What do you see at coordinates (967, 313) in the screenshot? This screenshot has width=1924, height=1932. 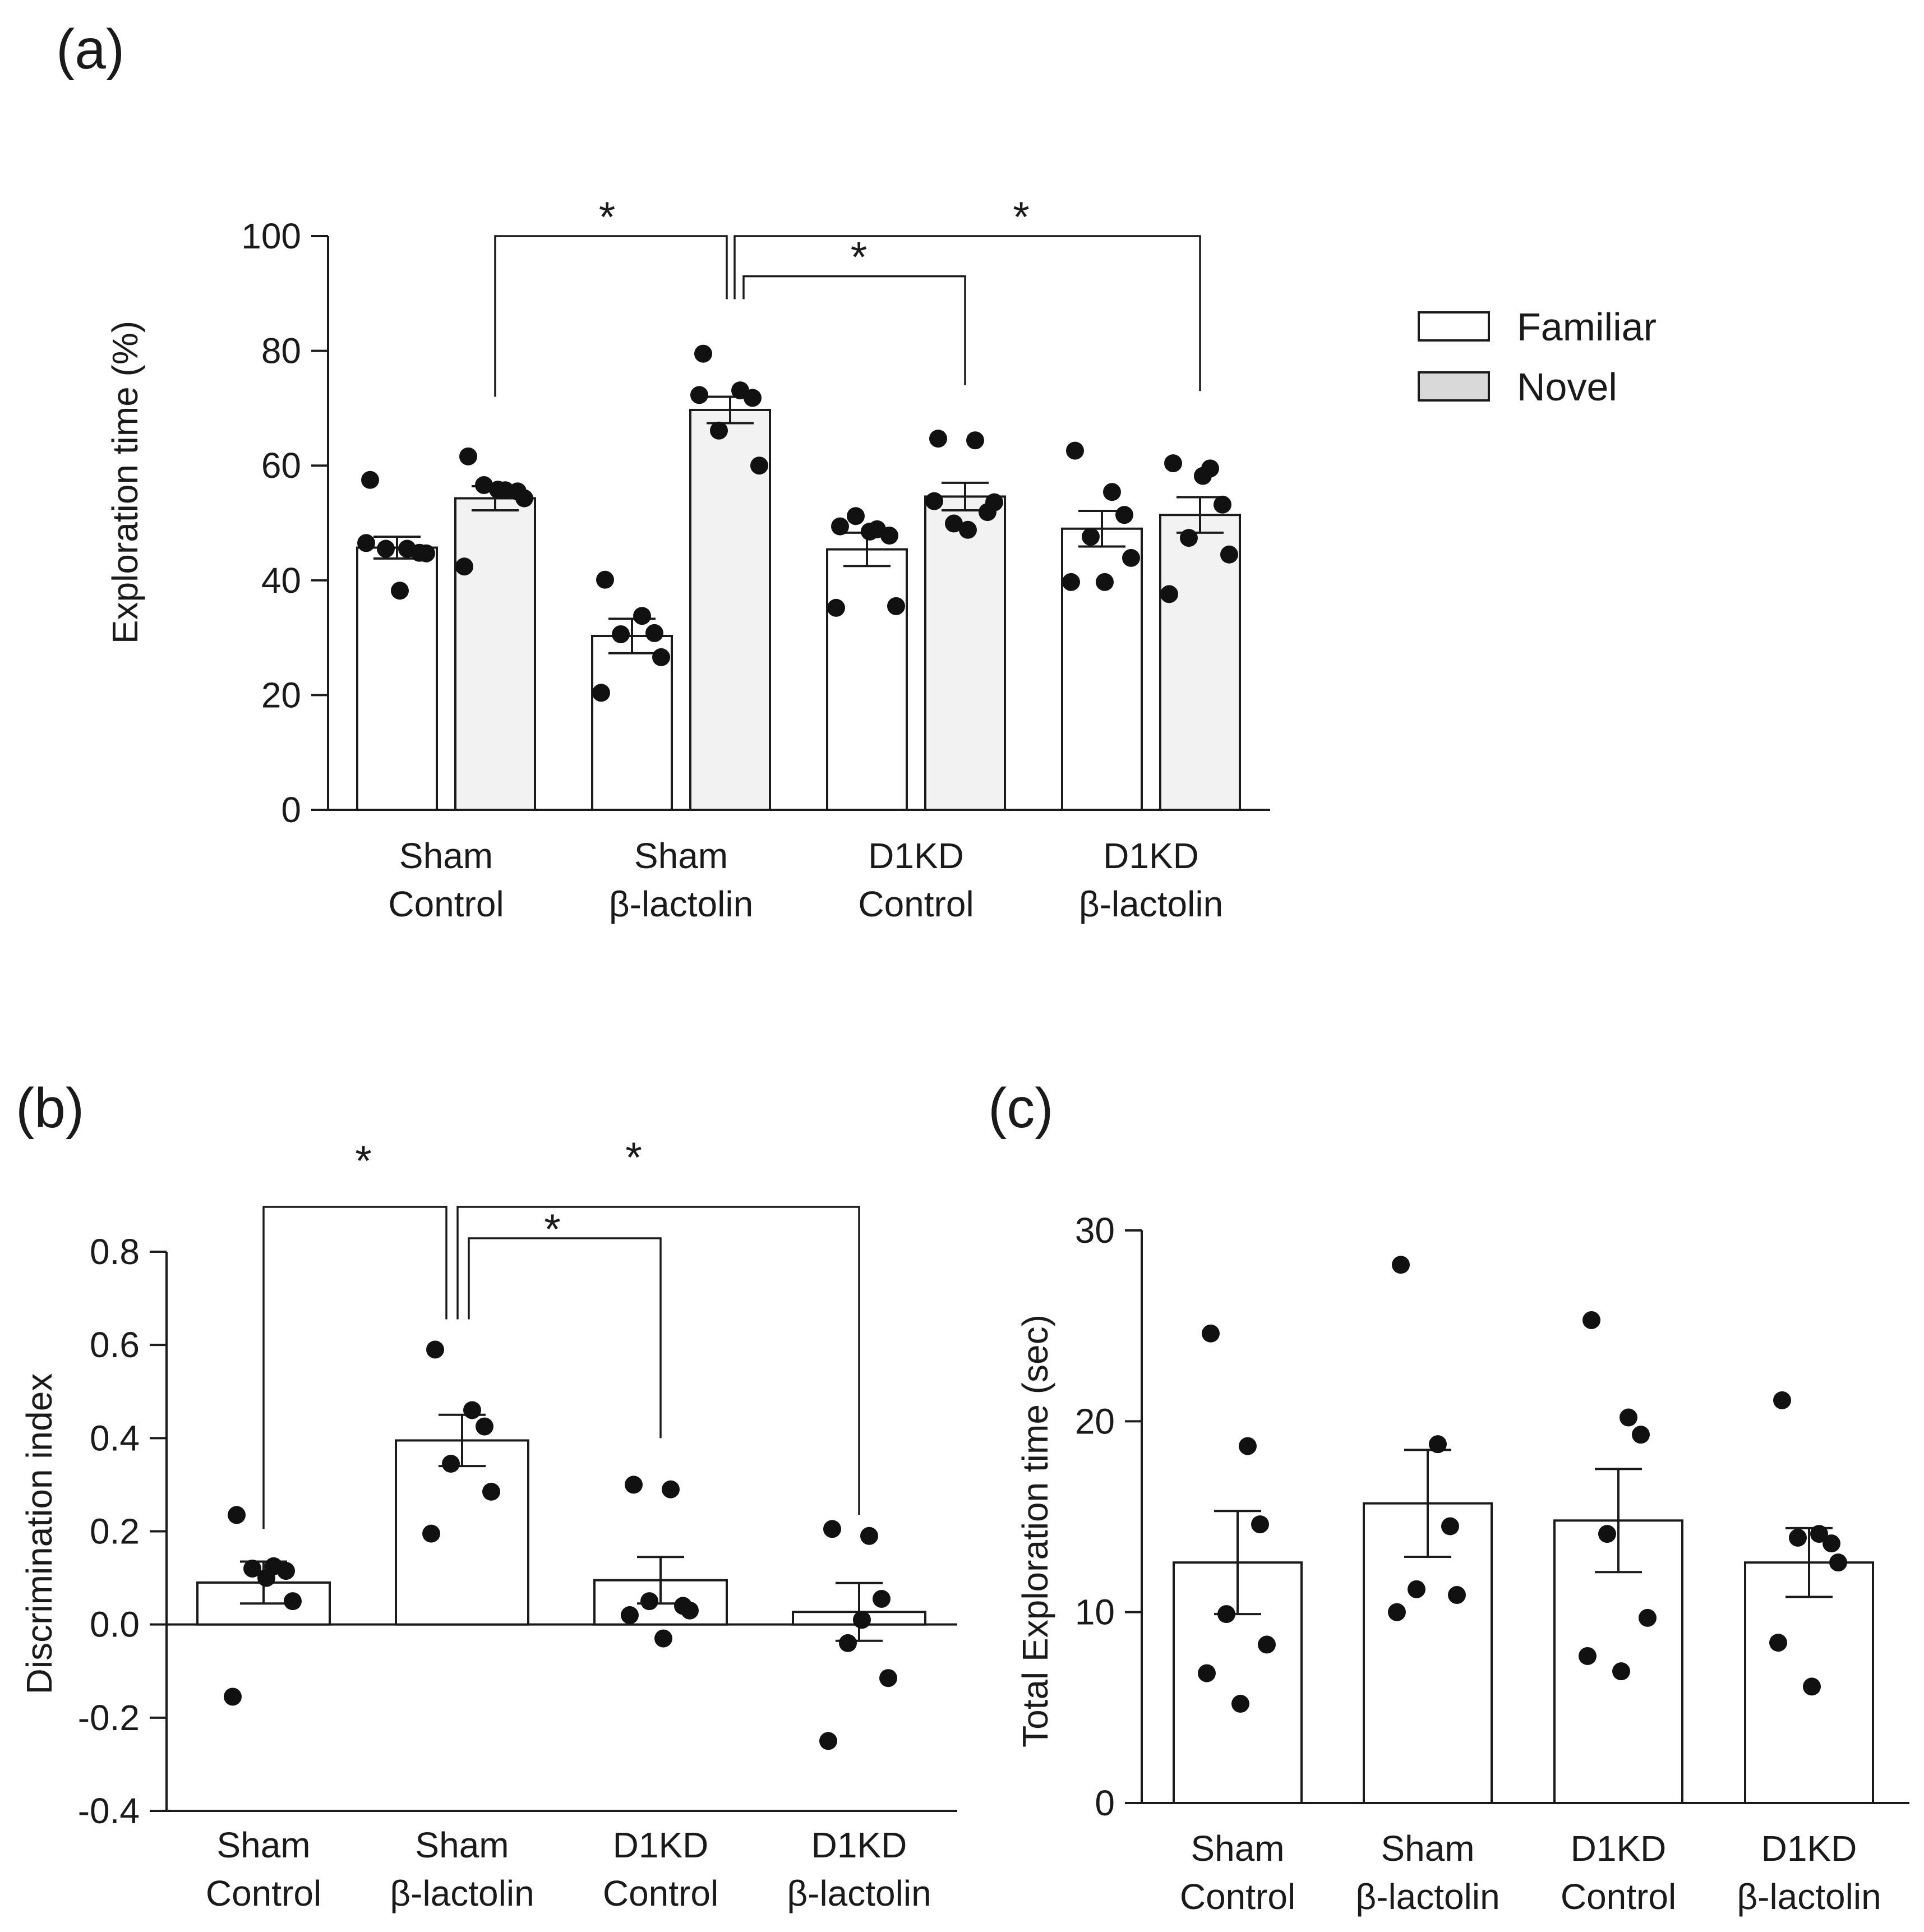 I see `panel-a-sig-3-bracket` at bounding box center [967, 313].